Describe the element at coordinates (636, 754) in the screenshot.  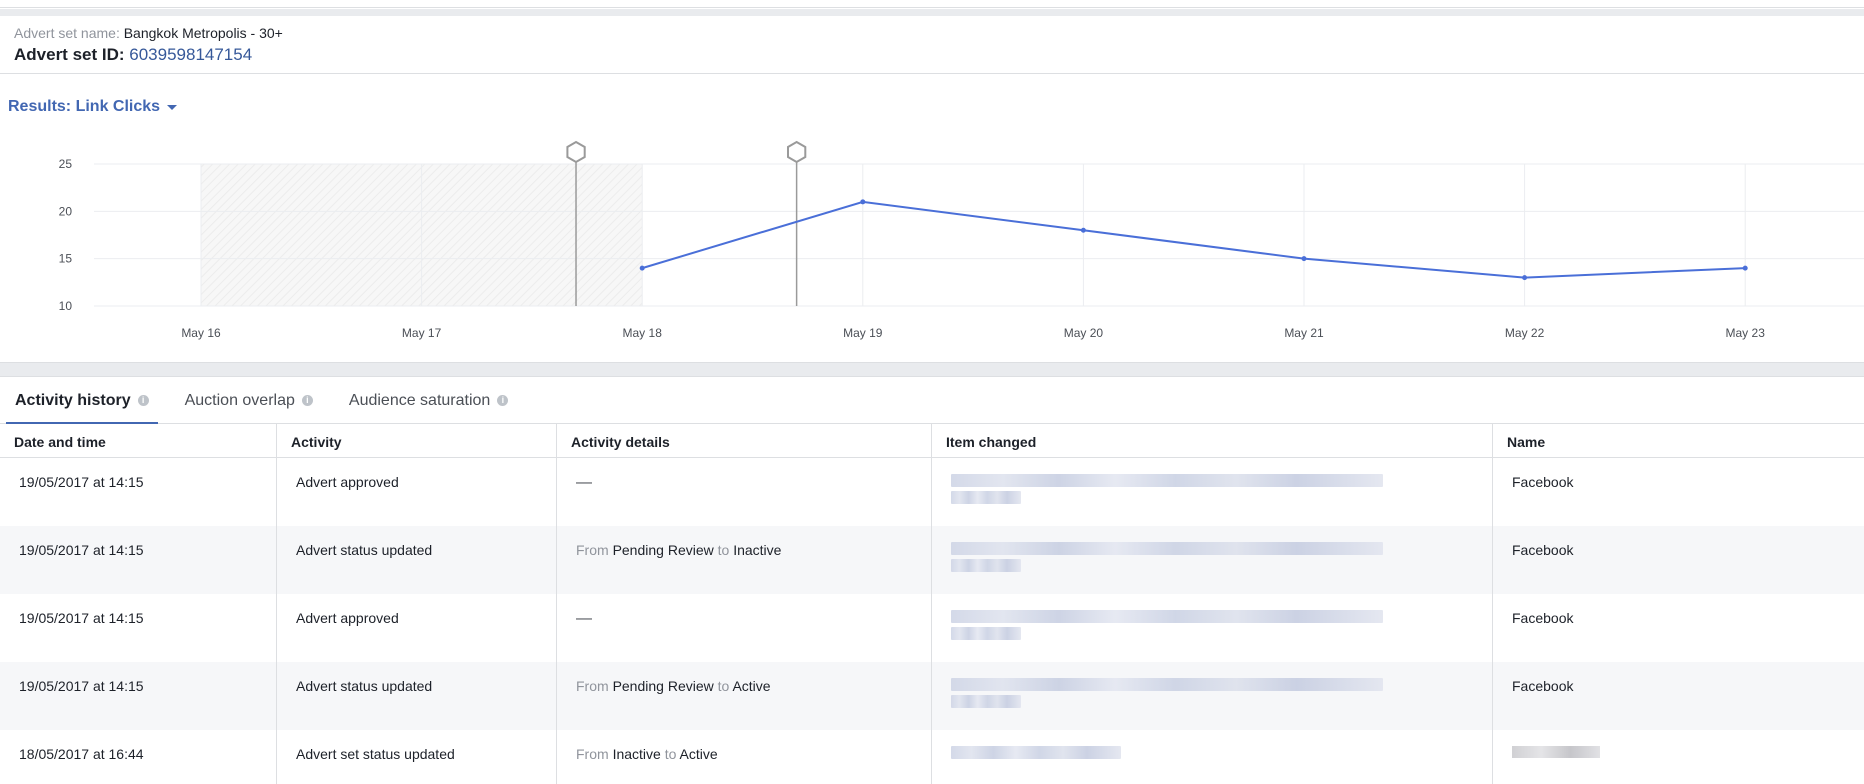
I see `from-value: Inactive` at that location.